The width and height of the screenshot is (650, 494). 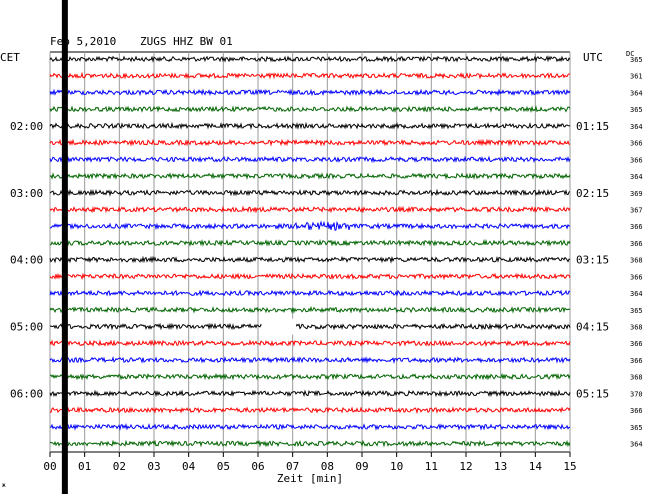 I want to click on cet-hour-label: 06:00, so click(x=26, y=393).